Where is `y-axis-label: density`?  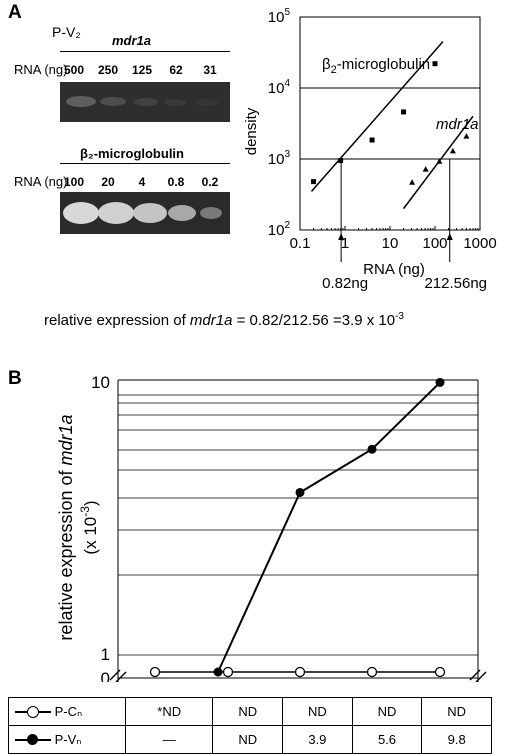
y-axis-label: density is located at coordinates (251, 131).